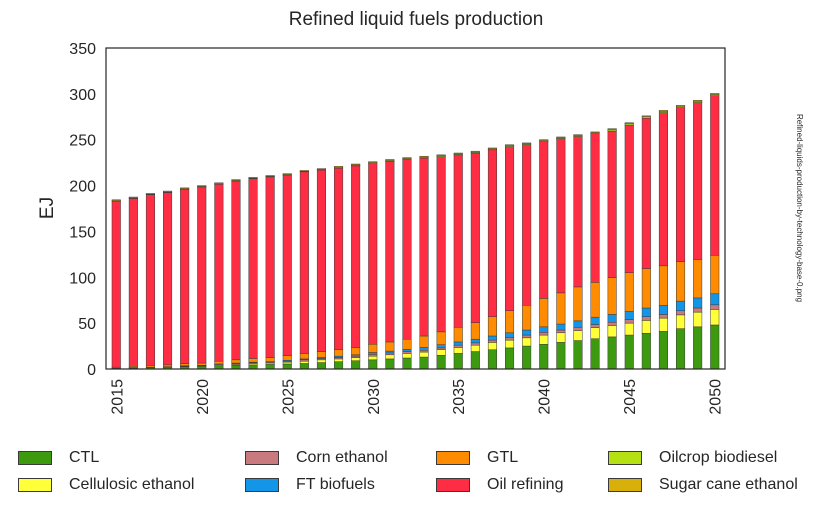 The width and height of the screenshot is (832, 511). What do you see at coordinates (91, 370) in the screenshot?
I see `y-tick-label: 0` at bounding box center [91, 370].